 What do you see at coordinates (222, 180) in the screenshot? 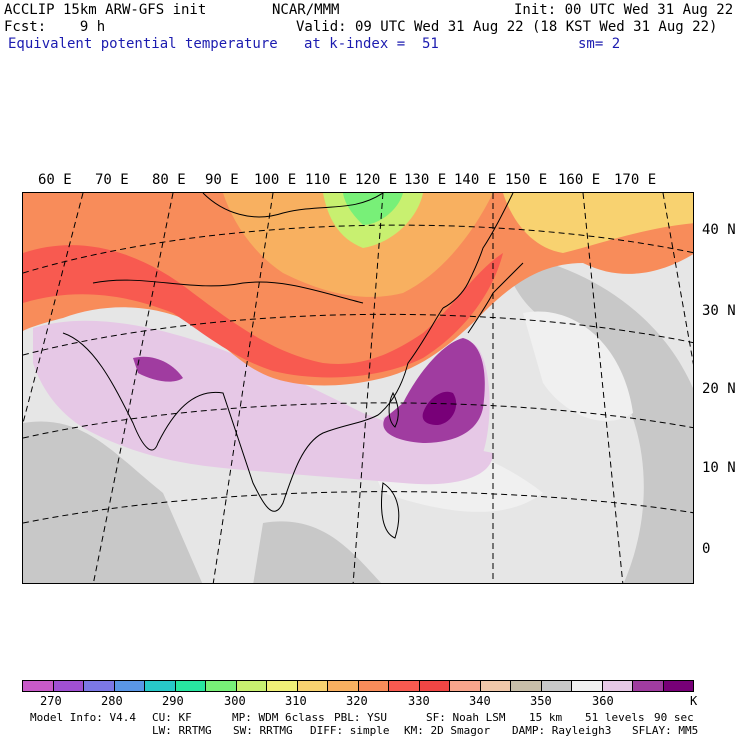
I see `longitude-label: 90 E` at bounding box center [222, 180].